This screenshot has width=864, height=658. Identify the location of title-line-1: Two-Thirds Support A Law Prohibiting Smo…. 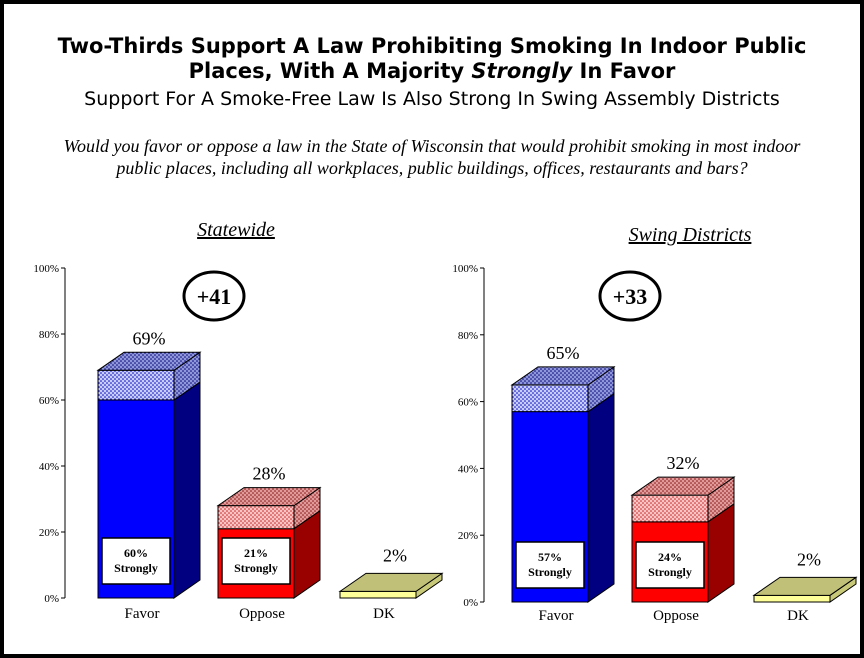
(432, 46).